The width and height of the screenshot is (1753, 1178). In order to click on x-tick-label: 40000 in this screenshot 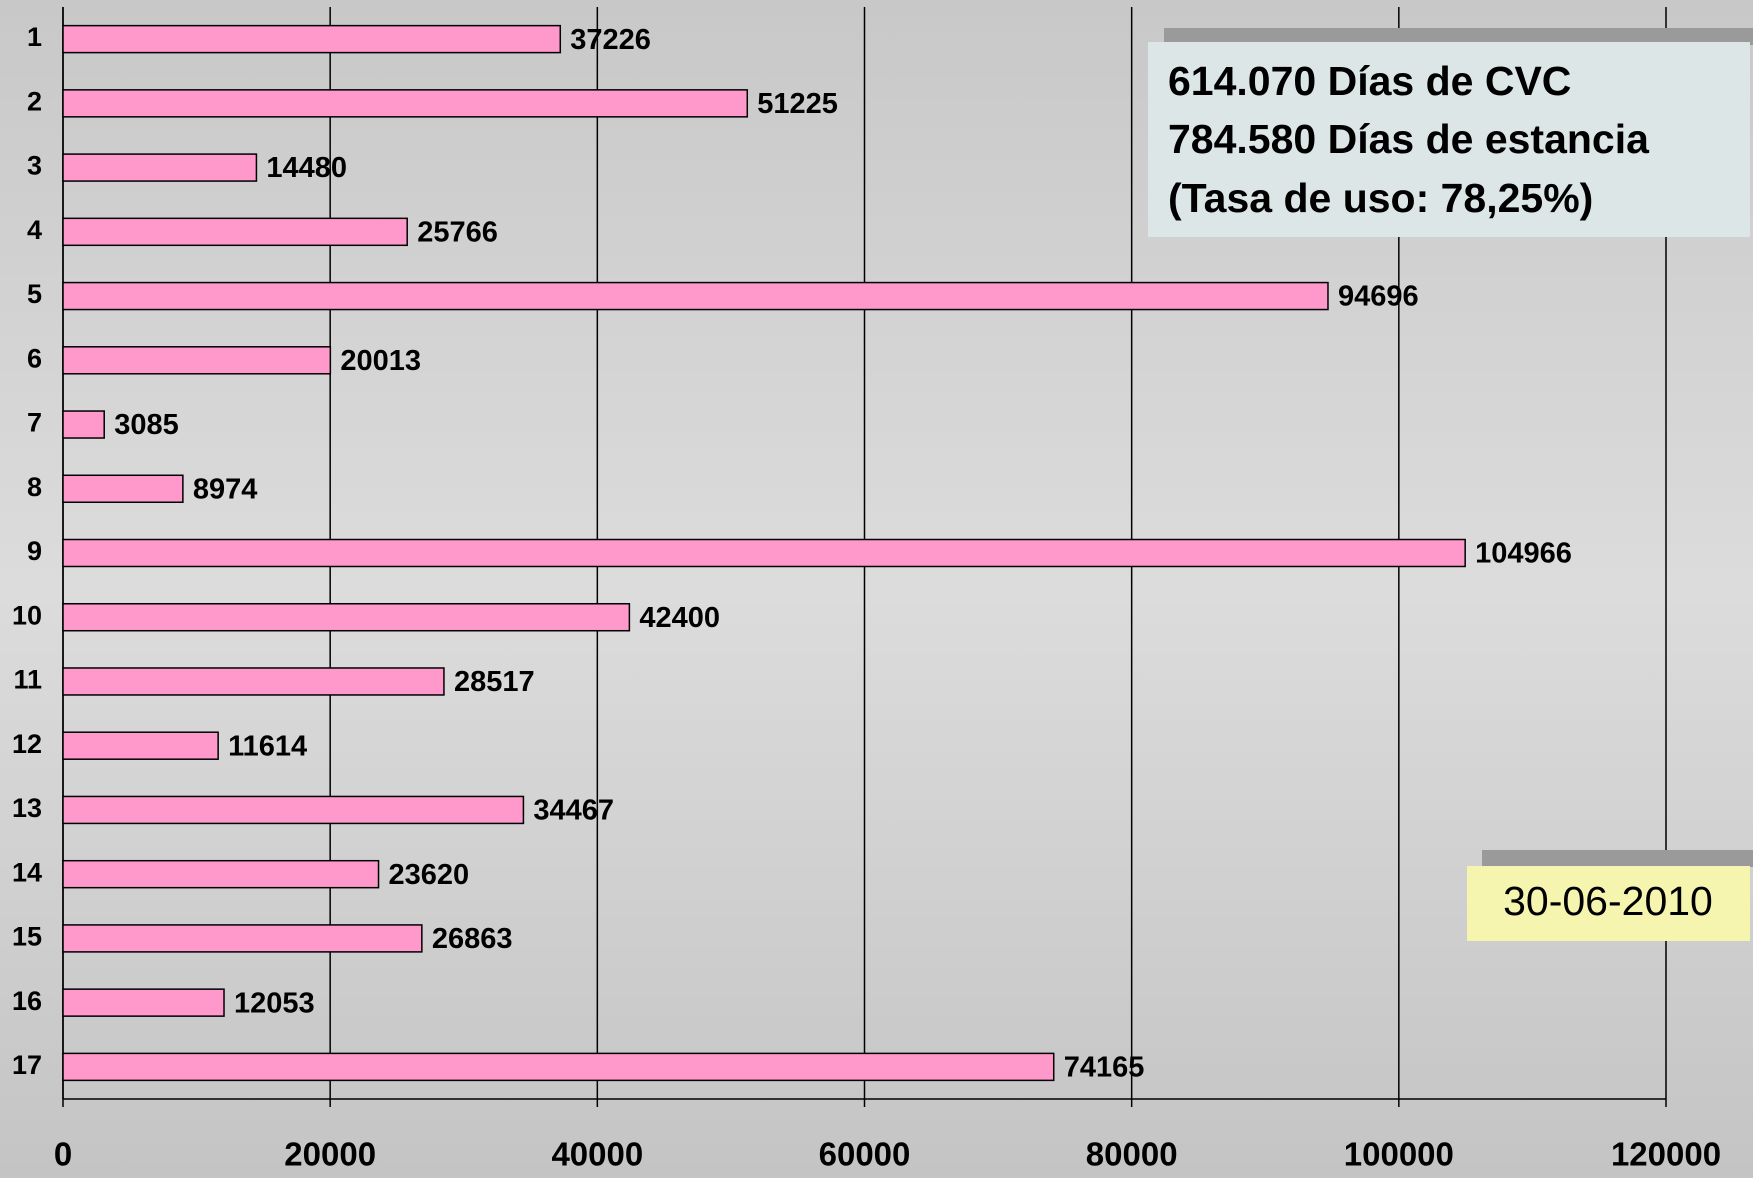, I will do `click(597, 1154)`.